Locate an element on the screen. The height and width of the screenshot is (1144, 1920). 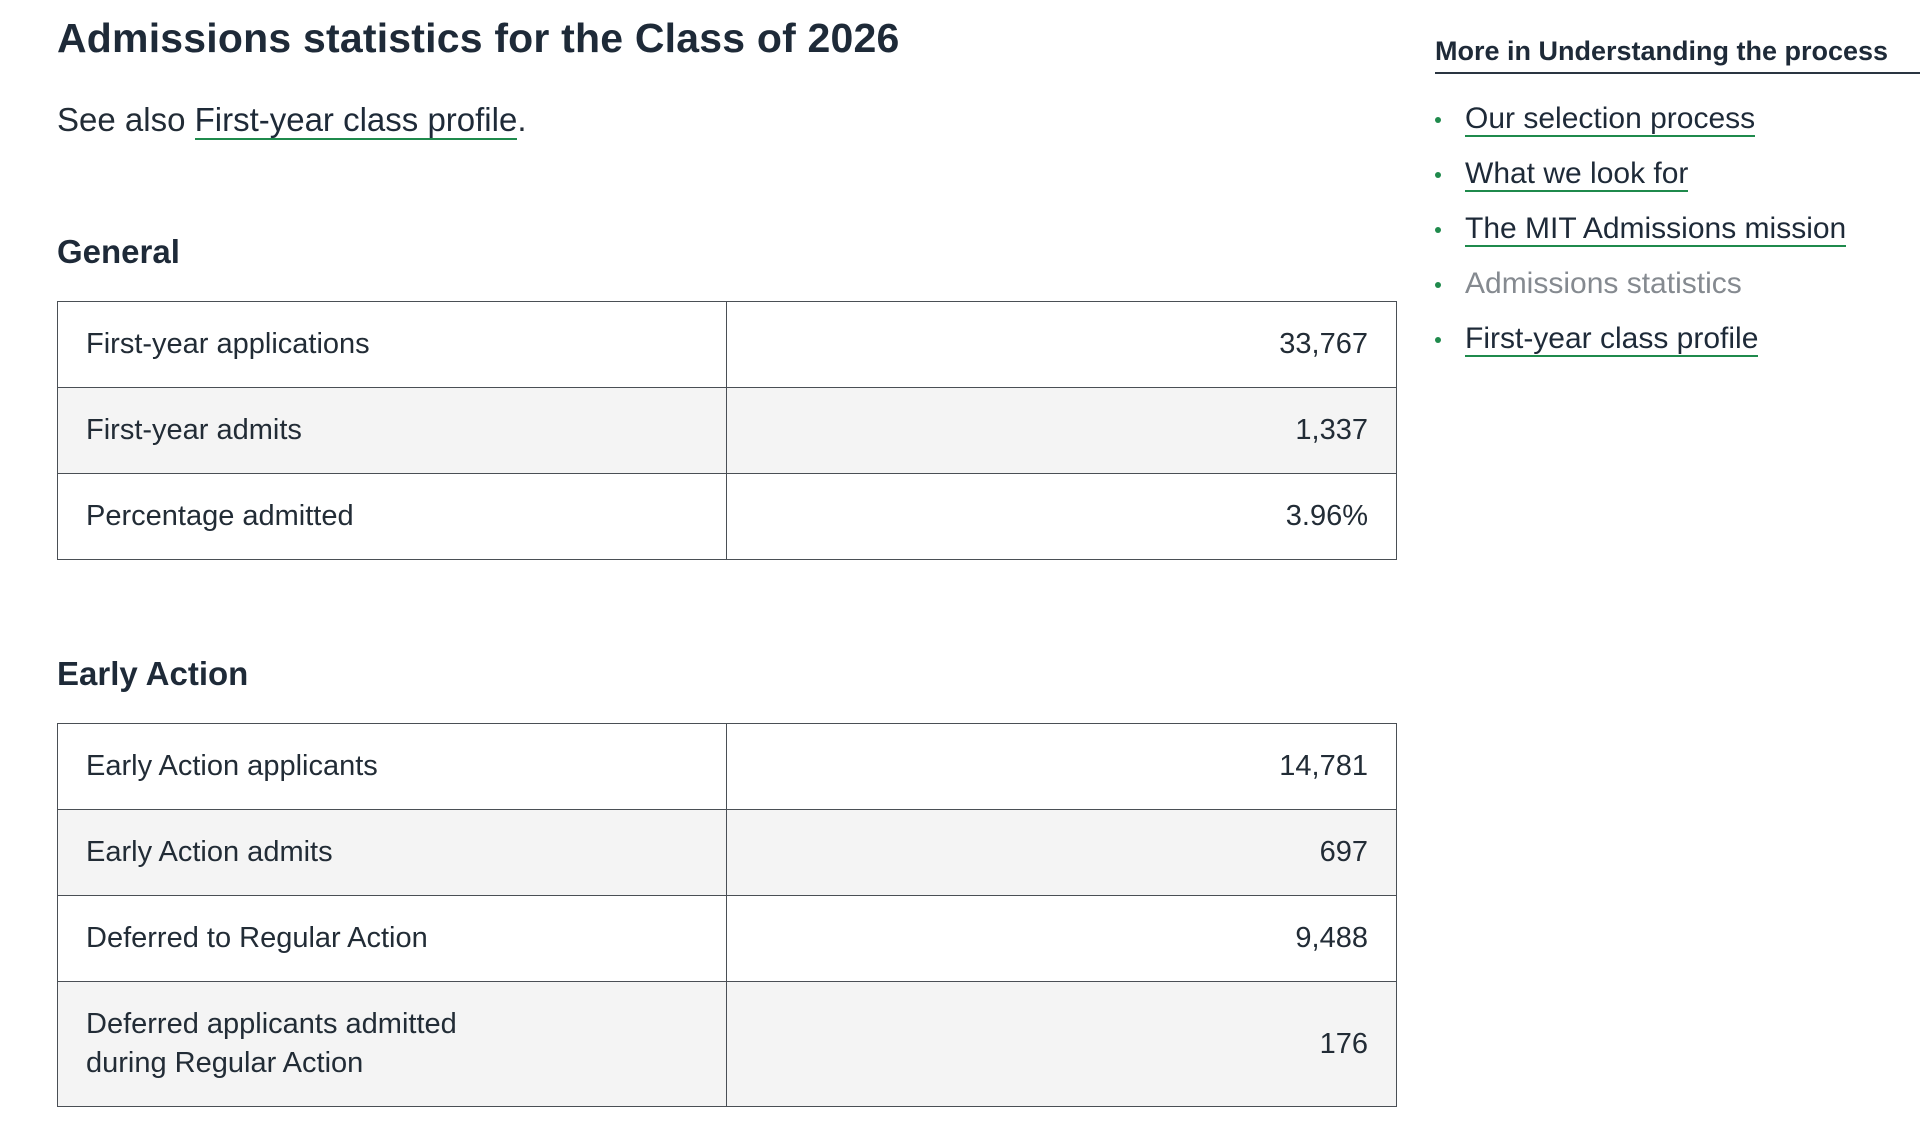
row-label: Early Action applicants is located at coordinates (392, 766).